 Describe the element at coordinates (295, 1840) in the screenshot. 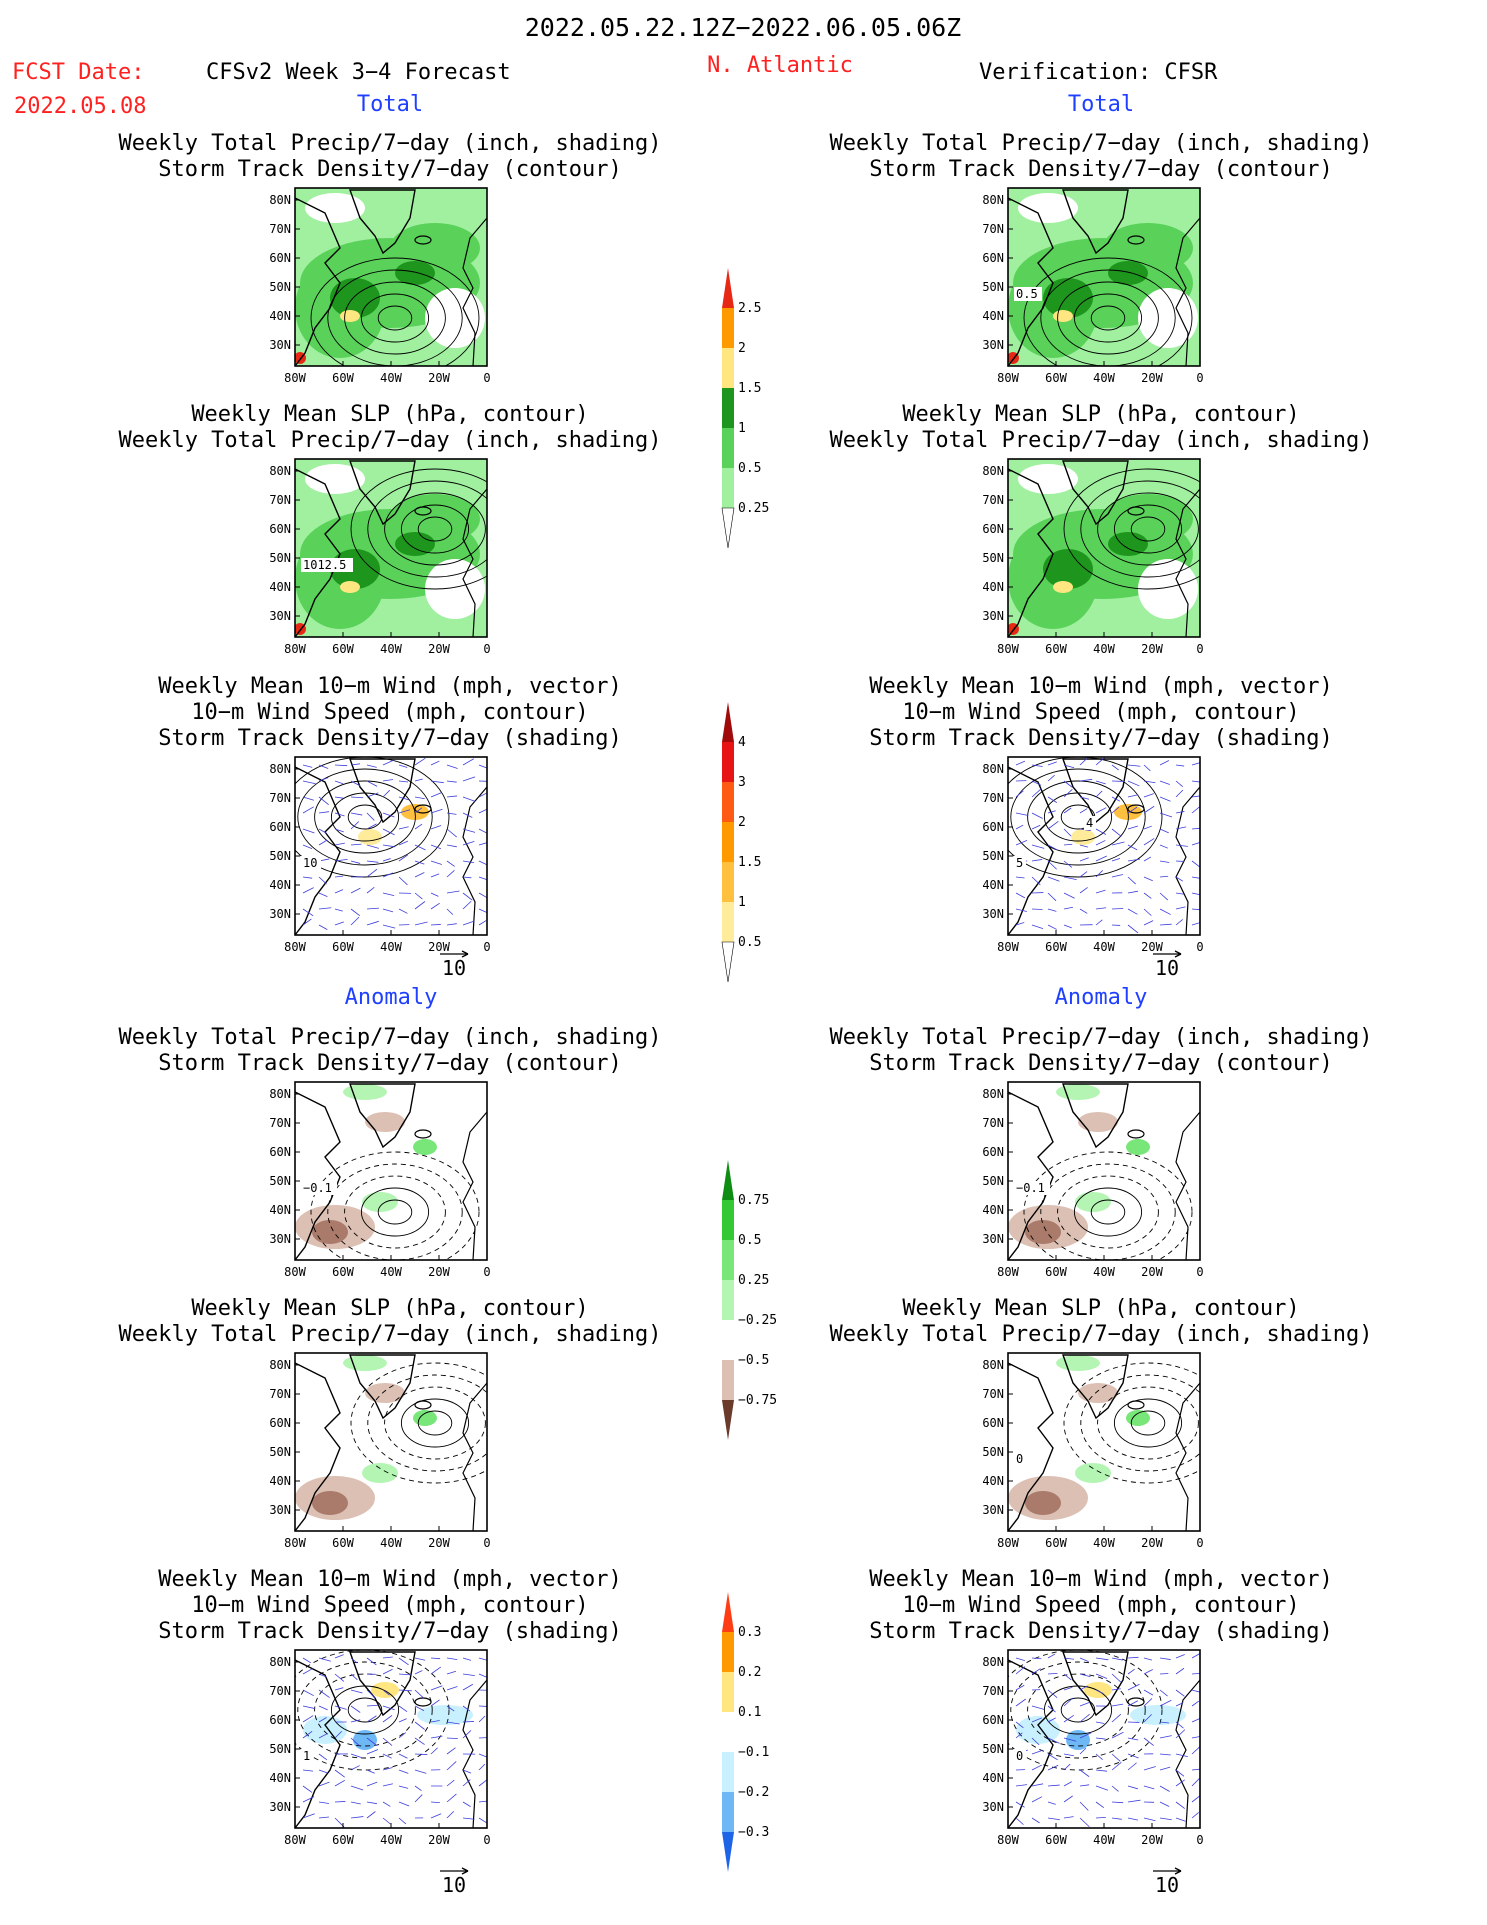

I see `x-tick-label: 80W` at that location.